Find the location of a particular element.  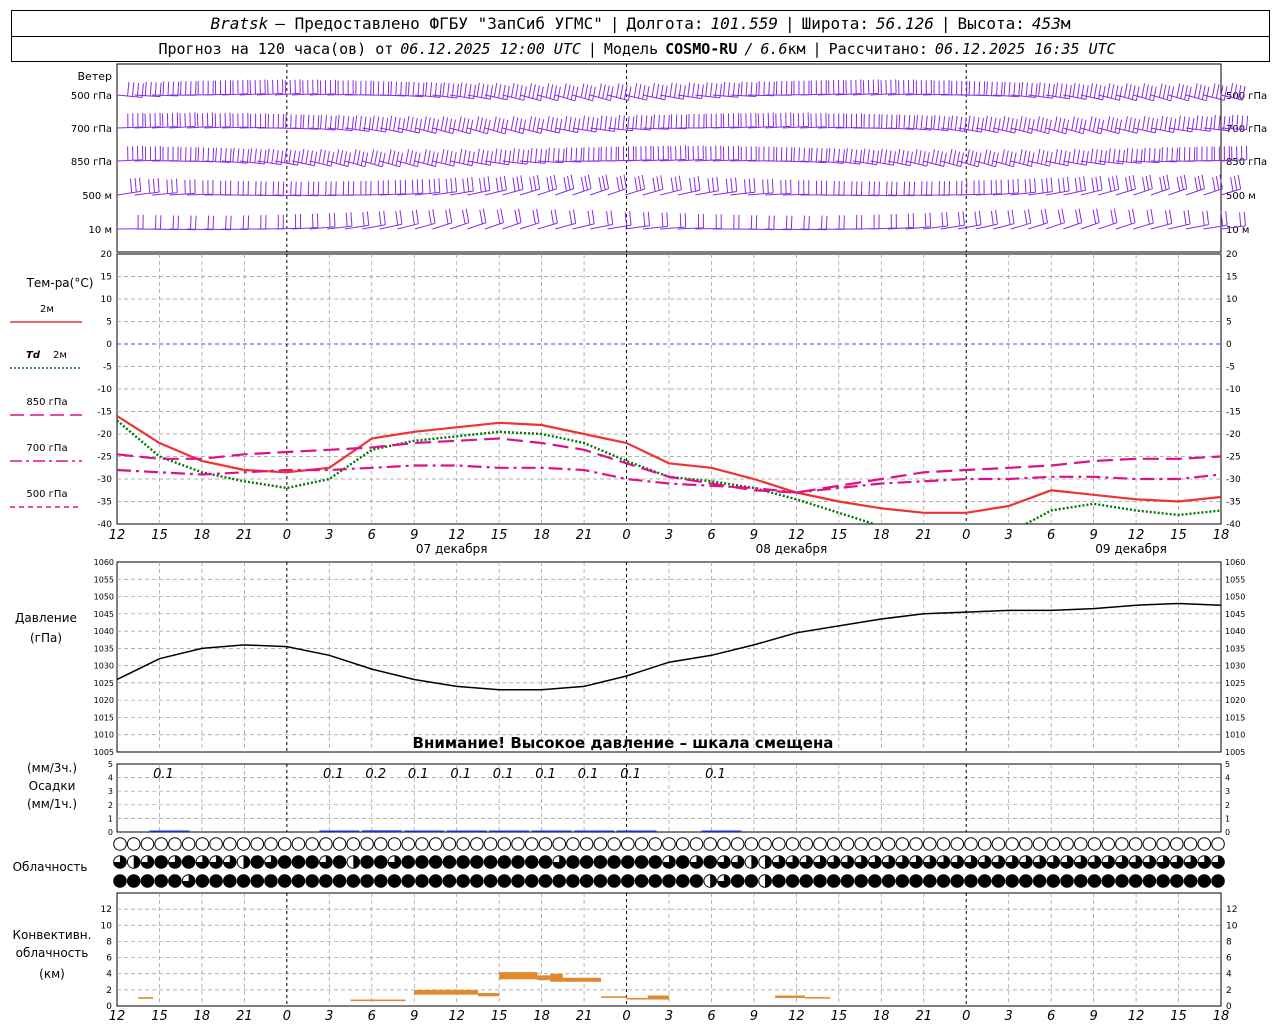

pressure-ytick-left: 1035 is located at coordinates (104, 648).